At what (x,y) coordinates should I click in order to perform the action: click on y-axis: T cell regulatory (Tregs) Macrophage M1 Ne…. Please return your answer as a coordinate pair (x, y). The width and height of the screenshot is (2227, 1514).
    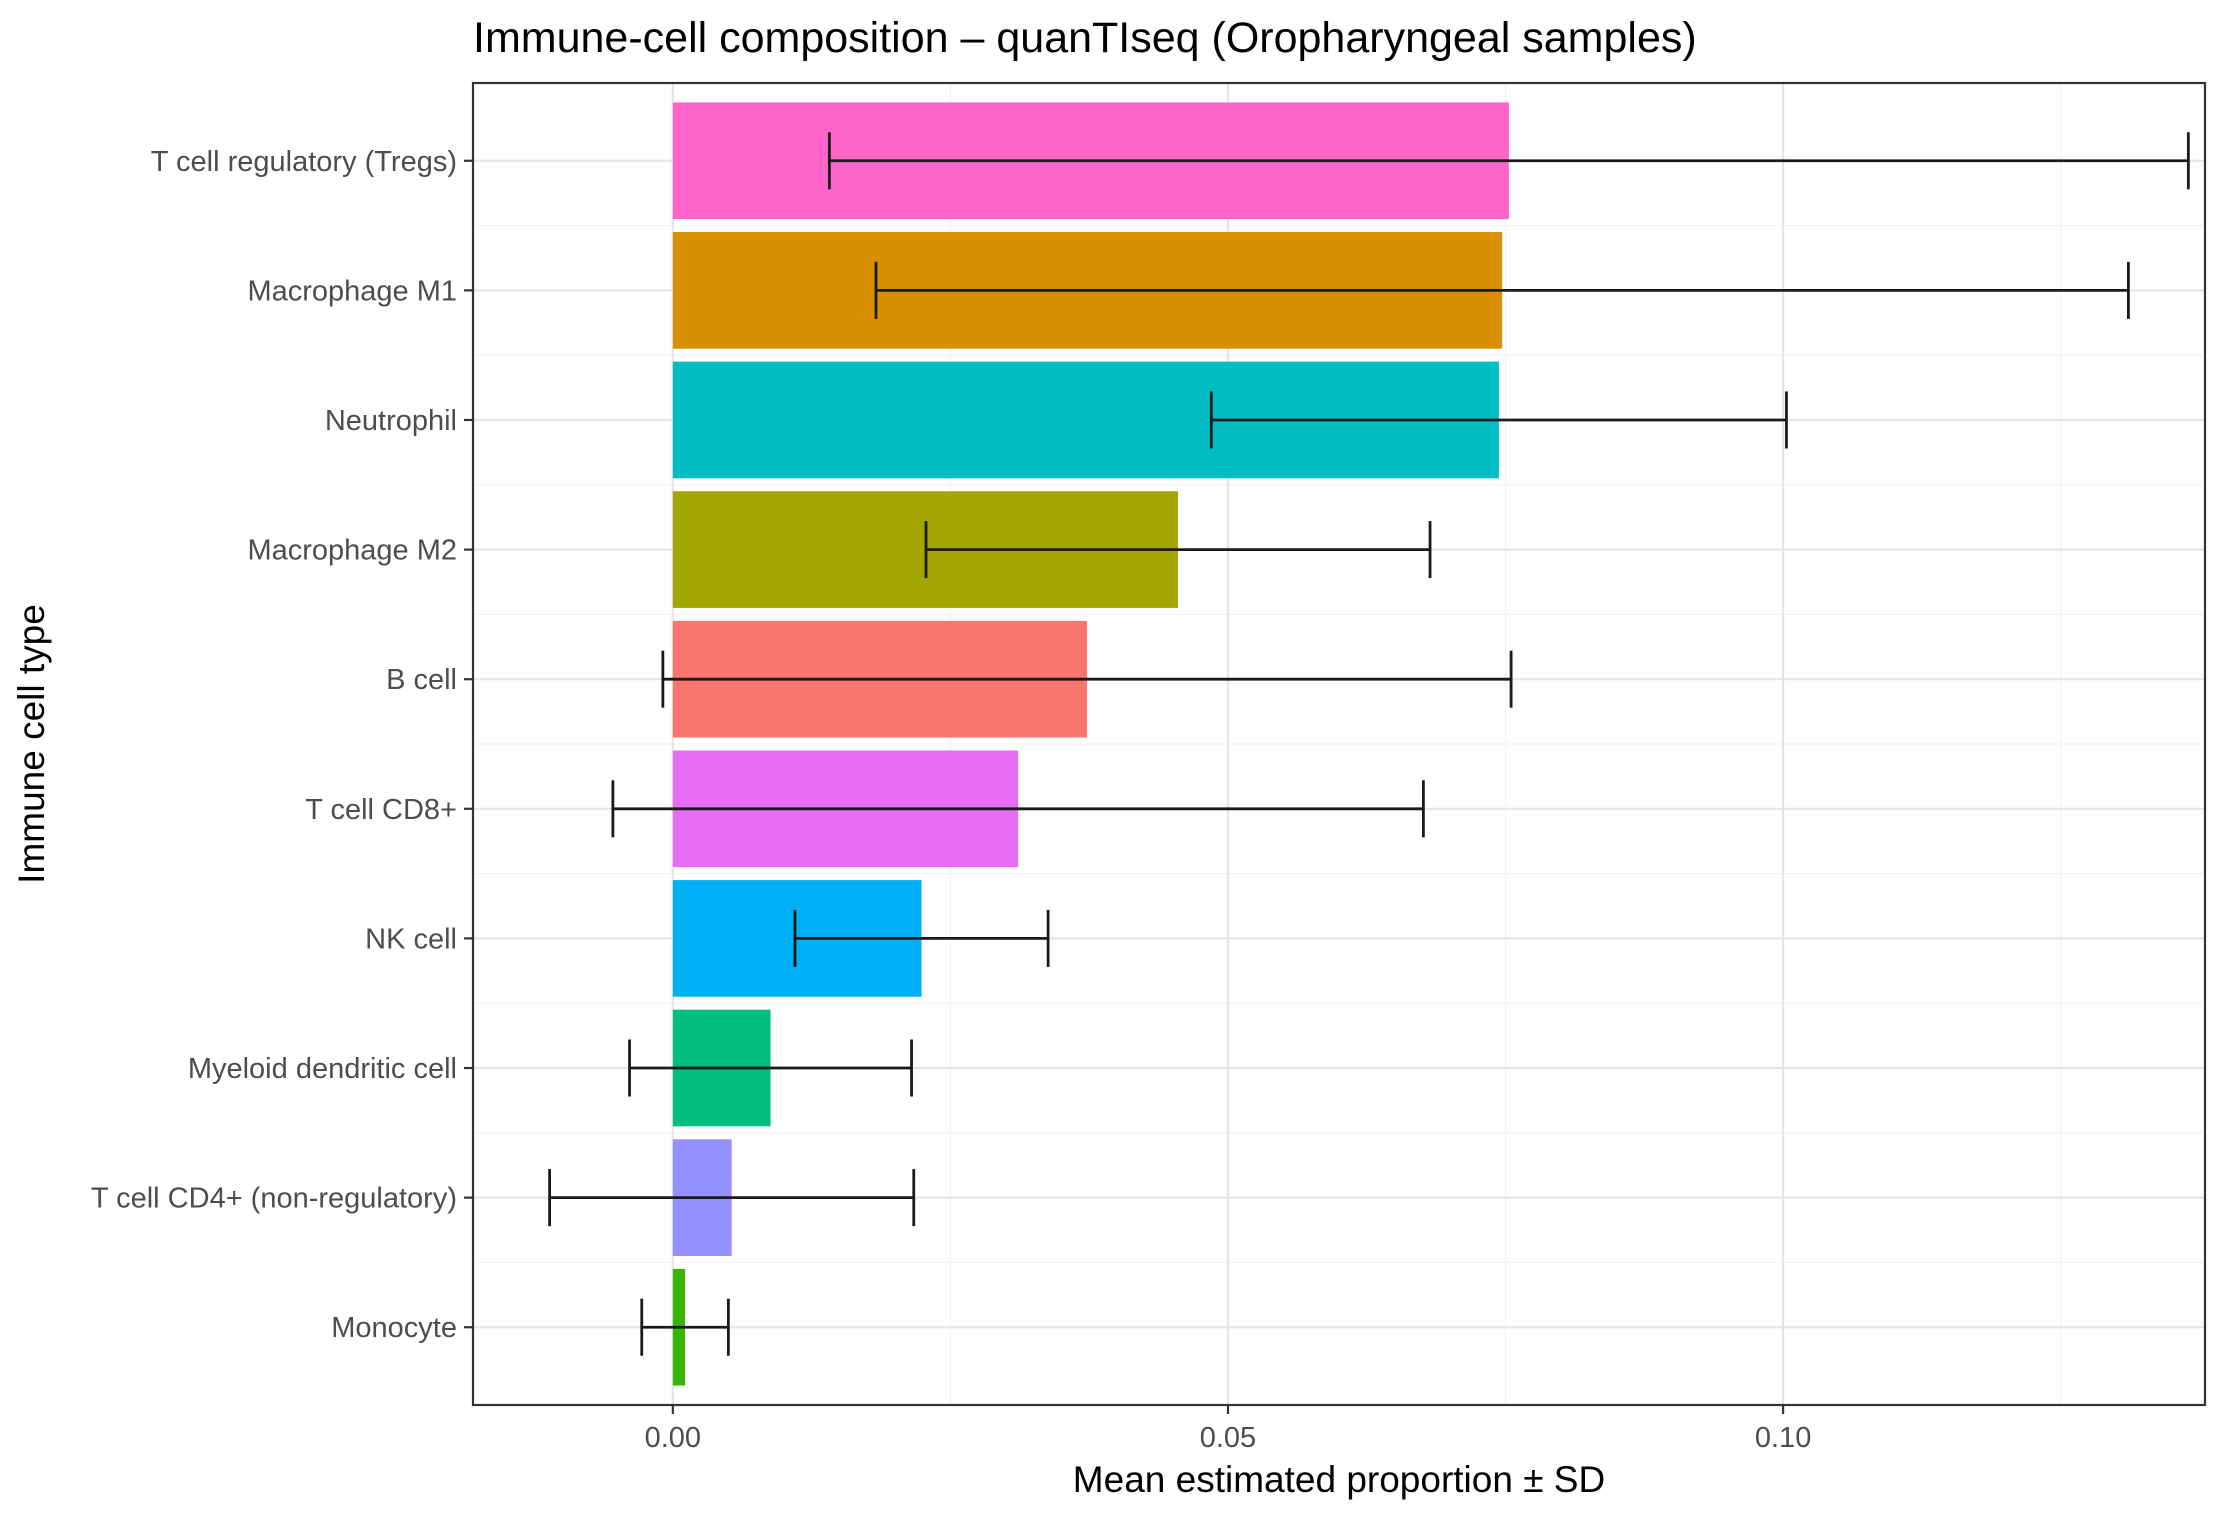
    Looking at the image, I should click on (282, 745).